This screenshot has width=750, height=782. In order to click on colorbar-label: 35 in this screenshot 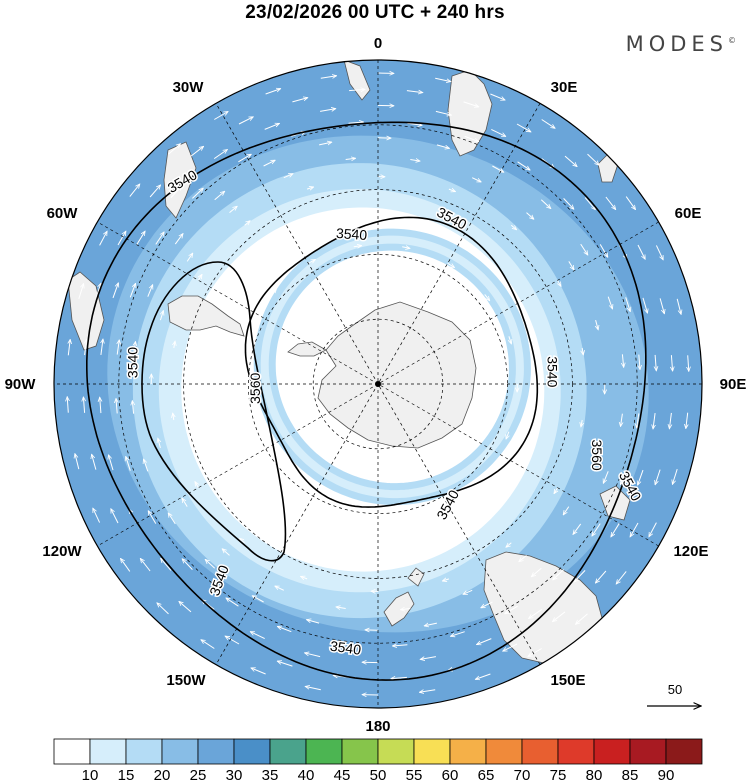, I will do `click(270, 774)`.